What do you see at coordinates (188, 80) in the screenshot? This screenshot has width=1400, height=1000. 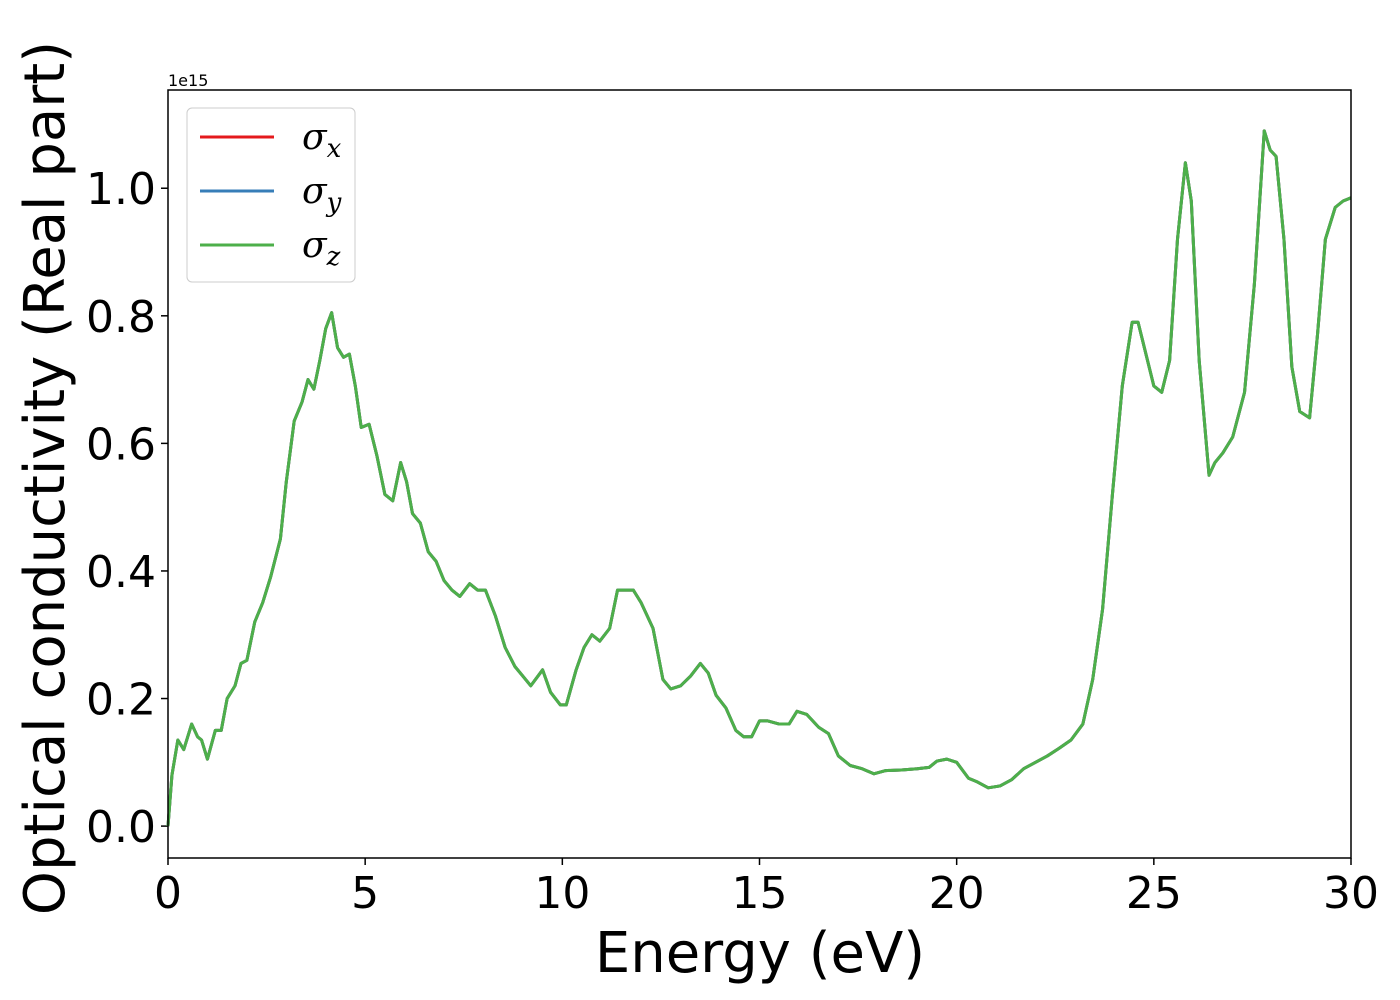 I see `y-offset-label: 1e15` at bounding box center [188, 80].